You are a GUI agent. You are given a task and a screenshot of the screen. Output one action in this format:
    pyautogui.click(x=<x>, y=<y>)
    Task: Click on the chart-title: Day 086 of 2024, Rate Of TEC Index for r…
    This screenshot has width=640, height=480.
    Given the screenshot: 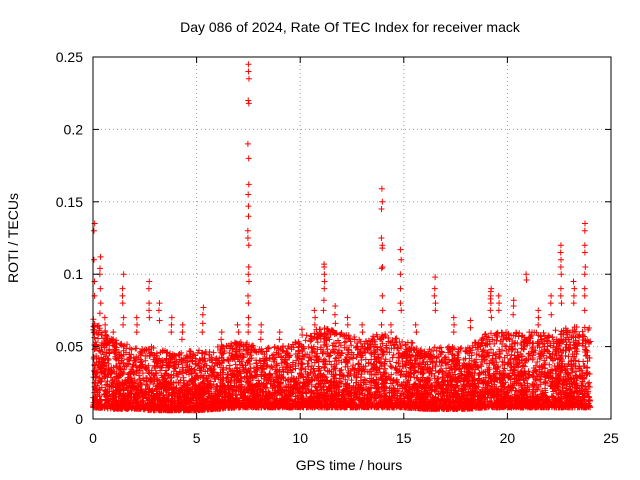 What is the action you would take?
    pyautogui.click(x=350, y=27)
    